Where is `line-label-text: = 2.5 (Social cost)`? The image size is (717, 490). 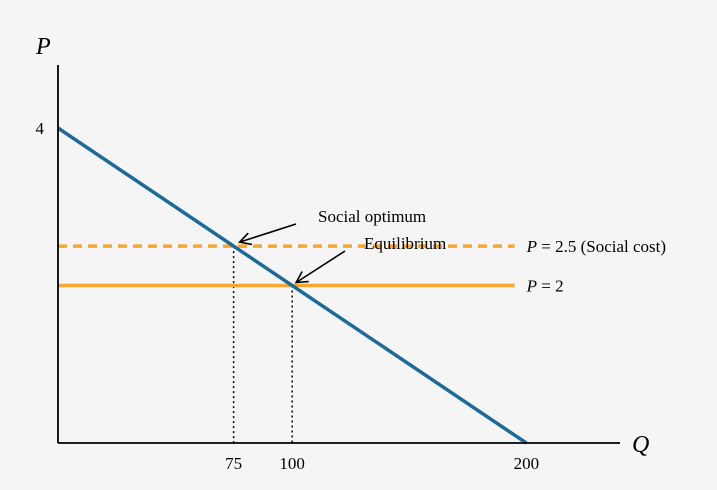
line-label-text: = 2.5 (Social cost) is located at coordinates (601, 246).